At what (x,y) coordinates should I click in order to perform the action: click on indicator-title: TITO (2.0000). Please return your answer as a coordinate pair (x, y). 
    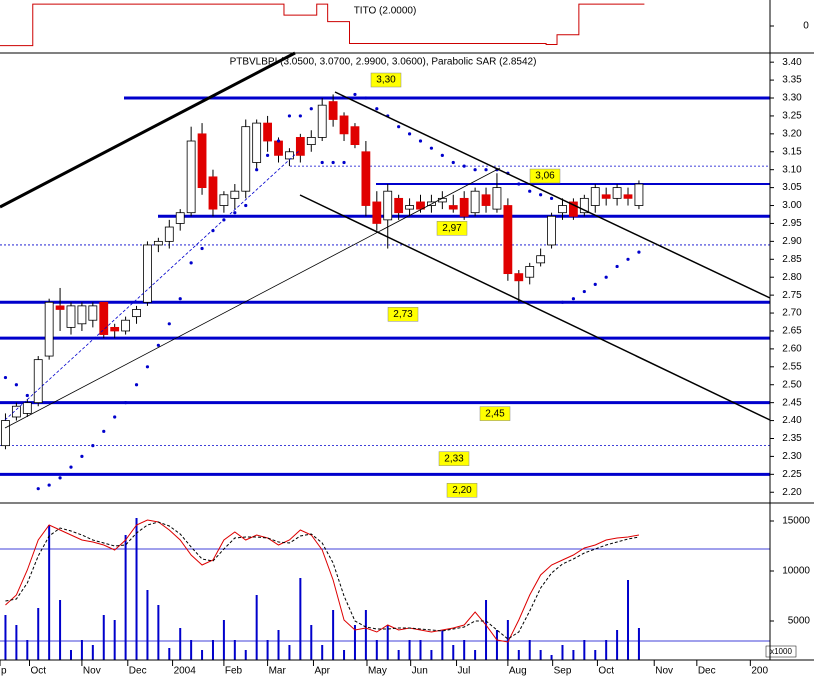
    Looking at the image, I should click on (385, 11).